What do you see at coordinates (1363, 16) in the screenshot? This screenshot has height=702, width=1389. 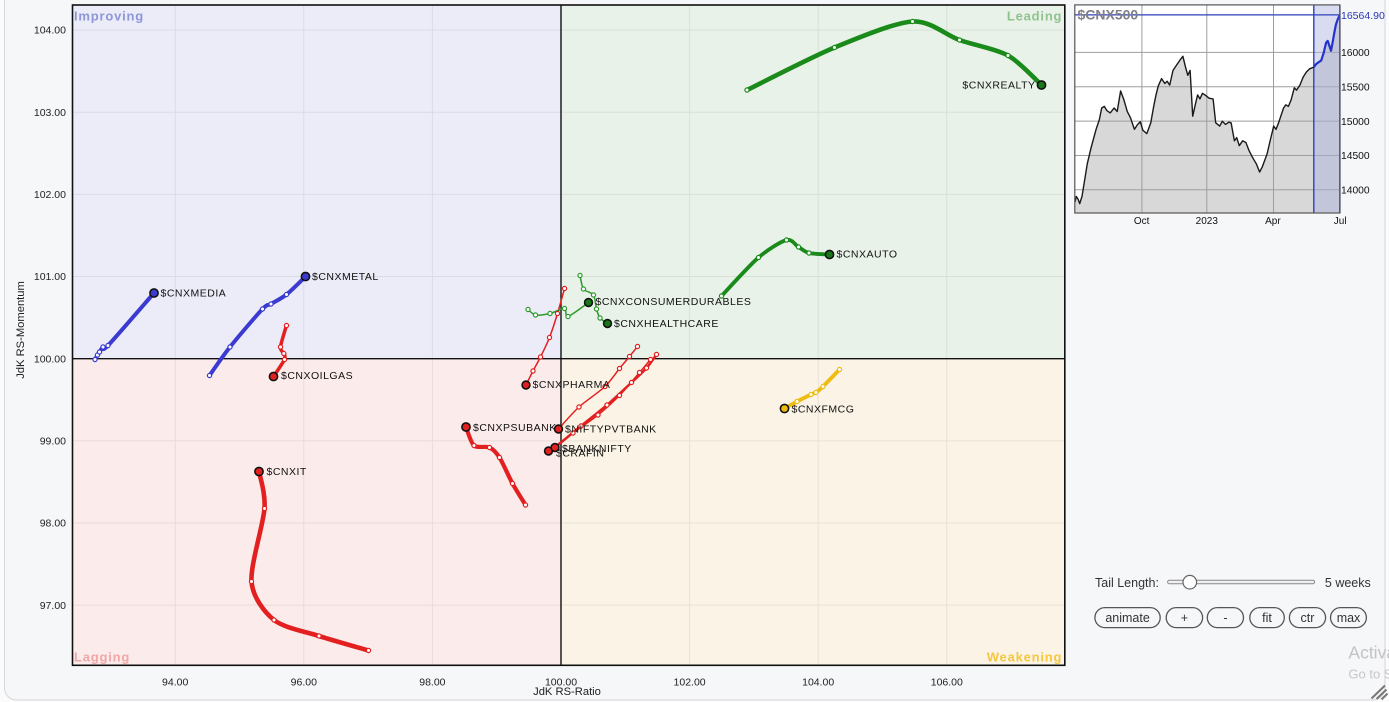 I see `svg-text: 16564.90` at bounding box center [1363, 16].